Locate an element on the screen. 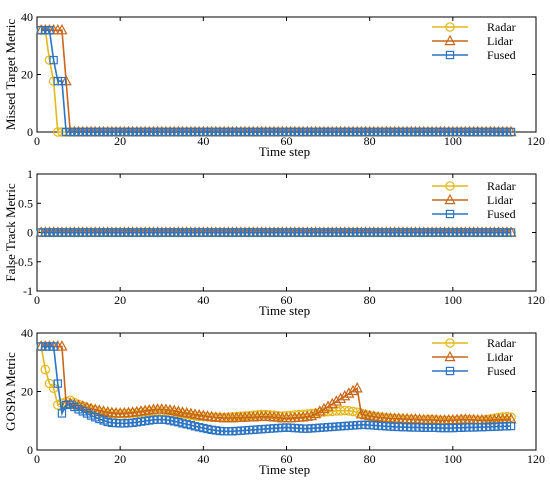 Image resolution: width=550 pixels, height=483 pixels. y-tick-label: -0.5 is located at coordinates (23, 262).